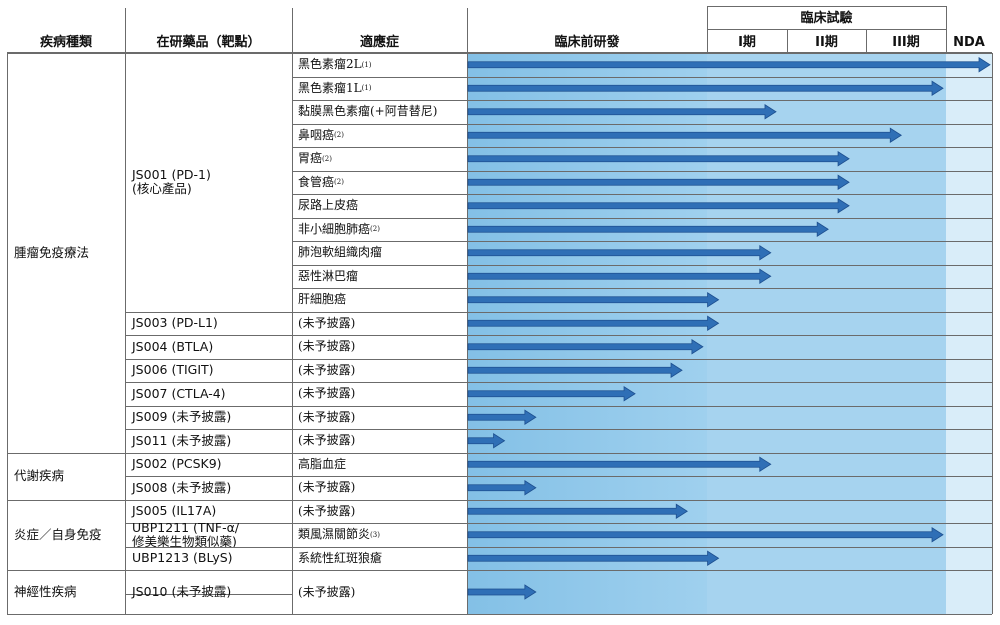  I want to click on indication-text: 黑色素瘤1L, so click(330, 87).